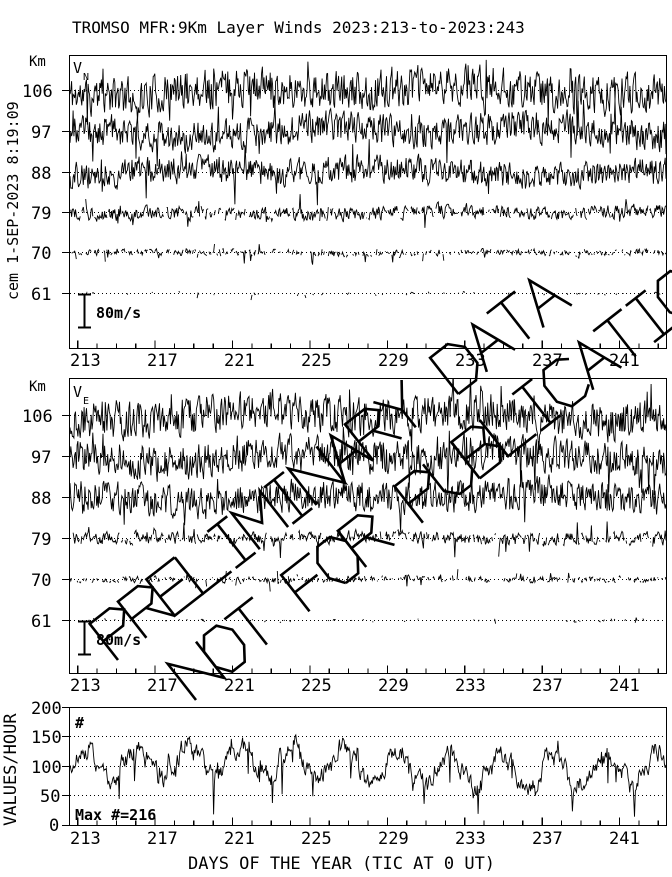  I want to click on counts-y-axis-title: VALUES/HOUR, so click(11, 769).